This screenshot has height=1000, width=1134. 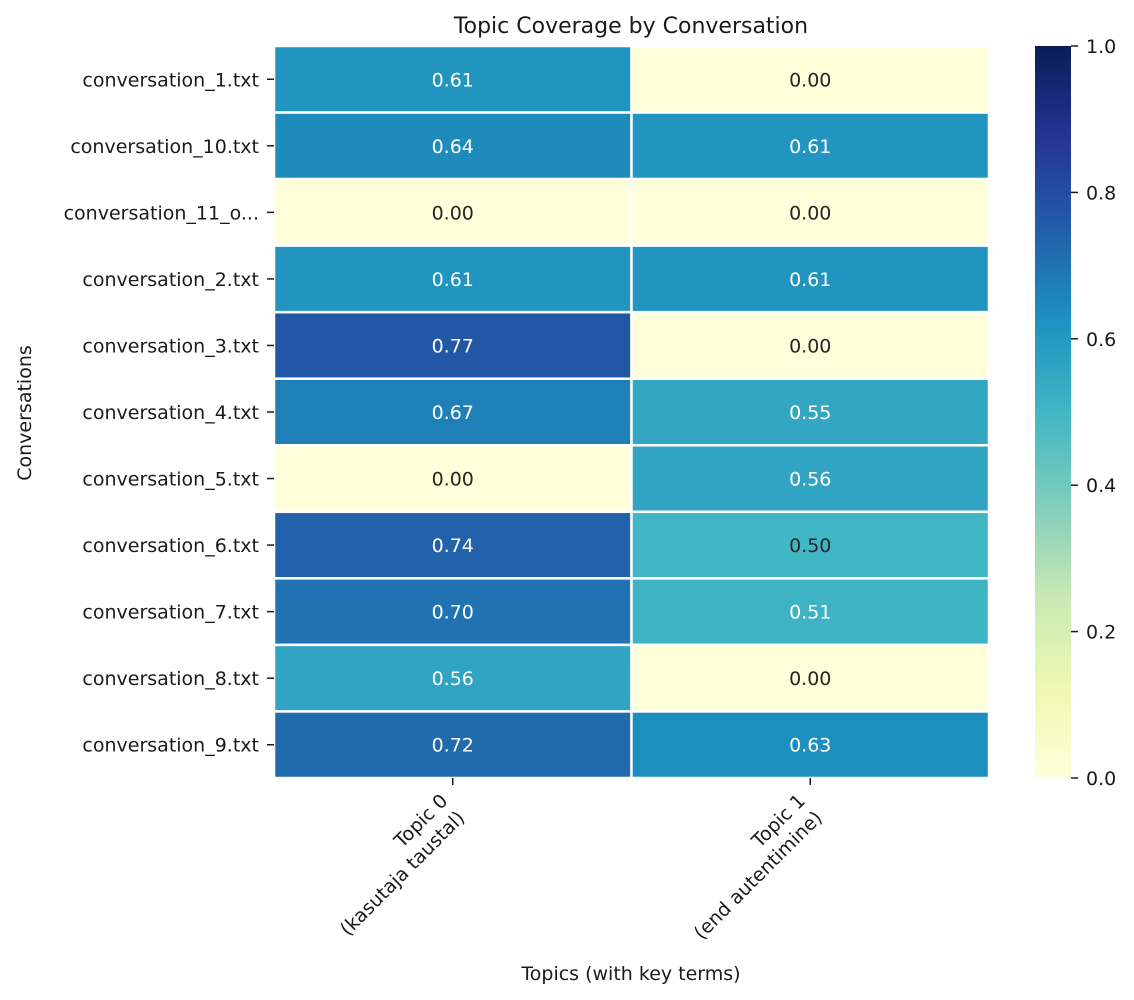 What do you see at coordinates (402, 865) in the screenshot?
I see `column-label: Topic 0(kasutaja taustal)` at bounding box center [402, 865].